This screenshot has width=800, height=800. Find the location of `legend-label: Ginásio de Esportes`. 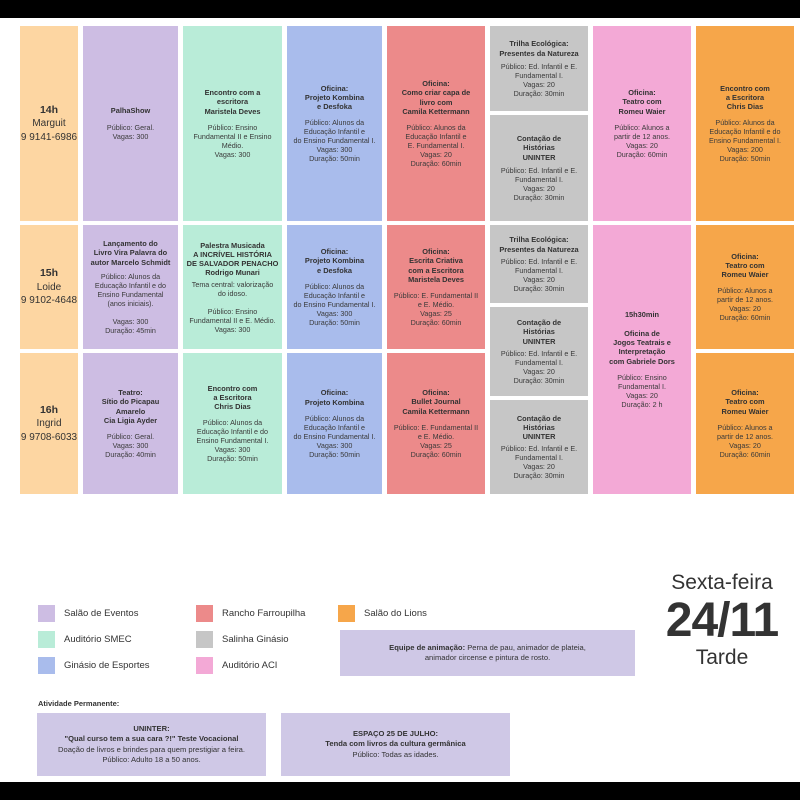

legend-label: Ginásio de Esportes is located at coordinates (107, 665).